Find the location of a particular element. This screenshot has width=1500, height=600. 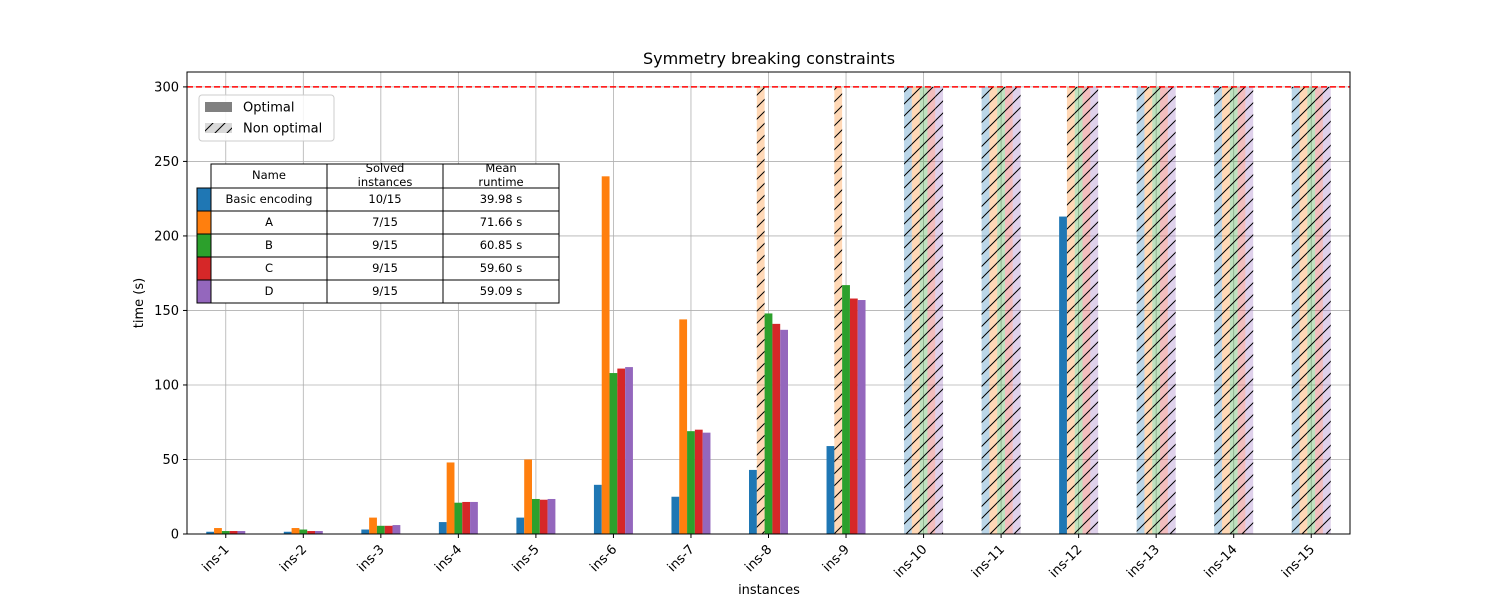

x-tick-label: ins-5 is located at coordinates (526, 558).